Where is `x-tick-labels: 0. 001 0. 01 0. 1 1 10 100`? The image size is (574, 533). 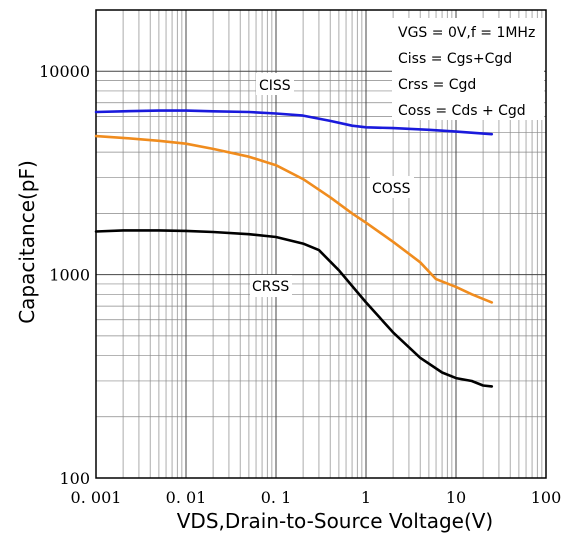
x-tick-labels: 0. 001 0. 01 0. 1 1 10 100 is located at coordinates (316, 497).